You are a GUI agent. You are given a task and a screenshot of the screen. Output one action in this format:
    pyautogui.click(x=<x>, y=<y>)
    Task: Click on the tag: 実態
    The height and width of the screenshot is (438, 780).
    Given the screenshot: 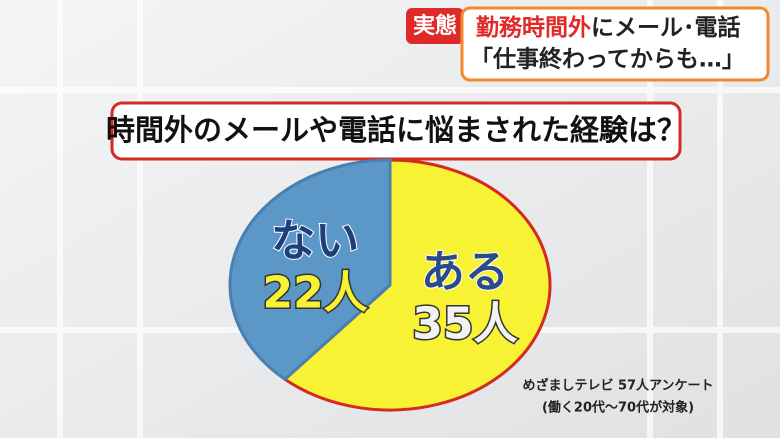 What is the action you would take?
    pyautogui.click(x=435, y=26)
    